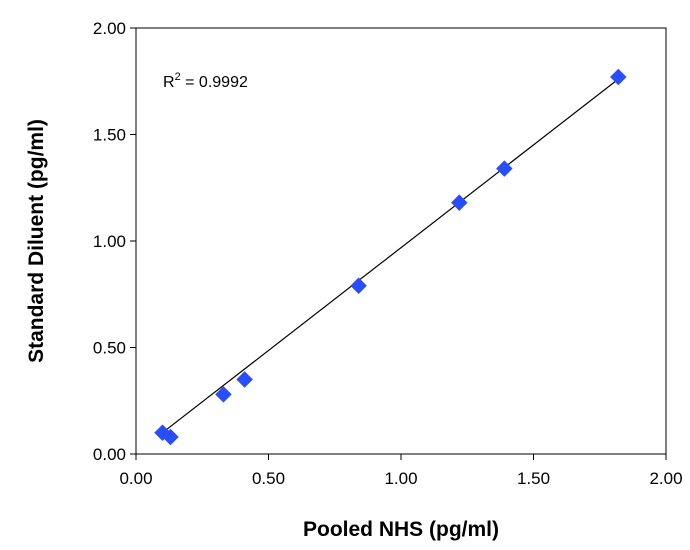 This screenshot has width=690, height=550. Describe the element at coordinates (135, 478) in the screenshot. I see `x-tick-label: 0.00` at that location.